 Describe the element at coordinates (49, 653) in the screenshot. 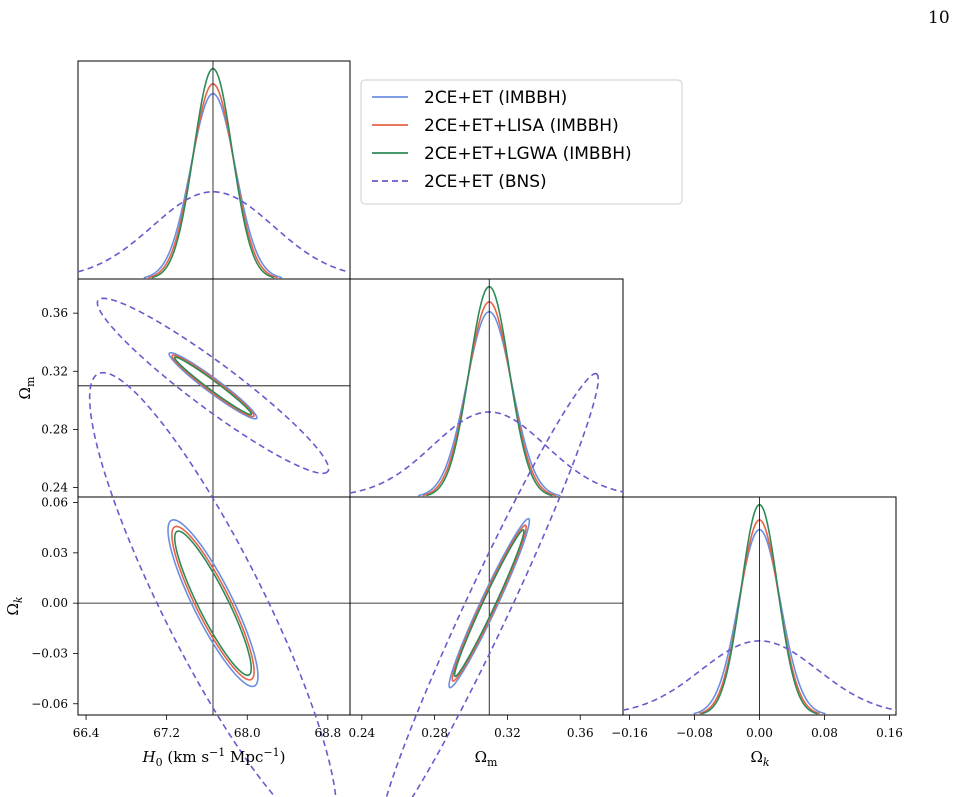

I see `y-tick-label: −0.03` at that location.